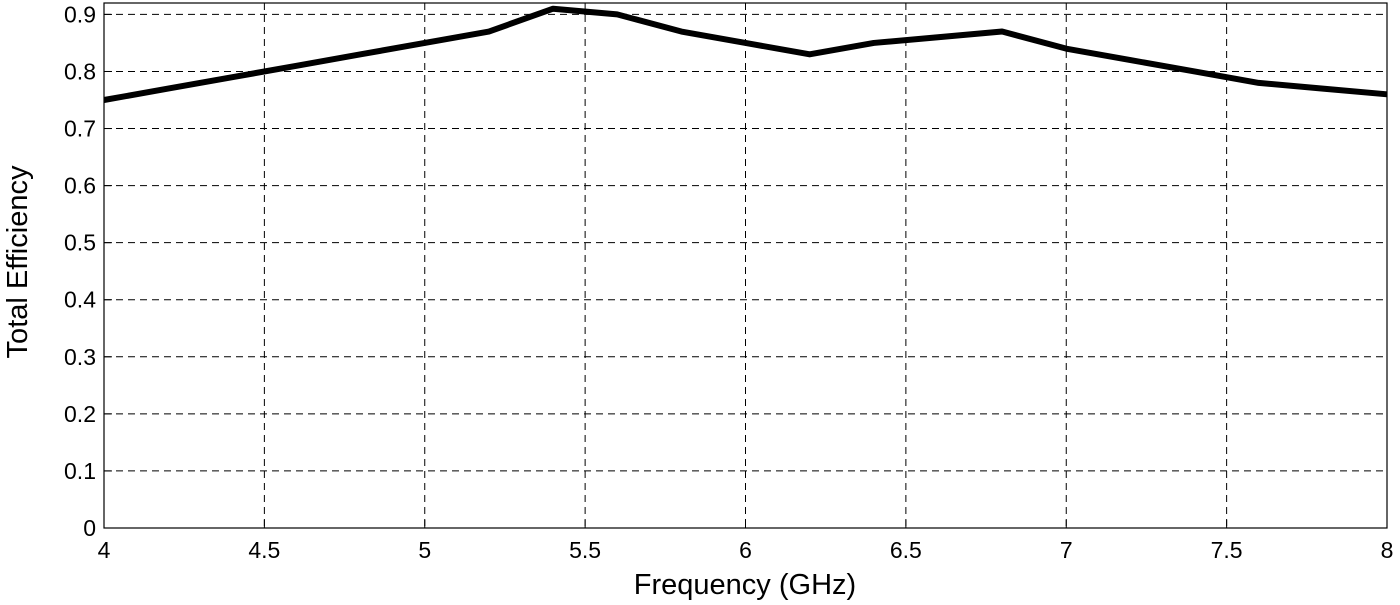  I want to click on x-tick-label: 7.5, so click(1227, 550).